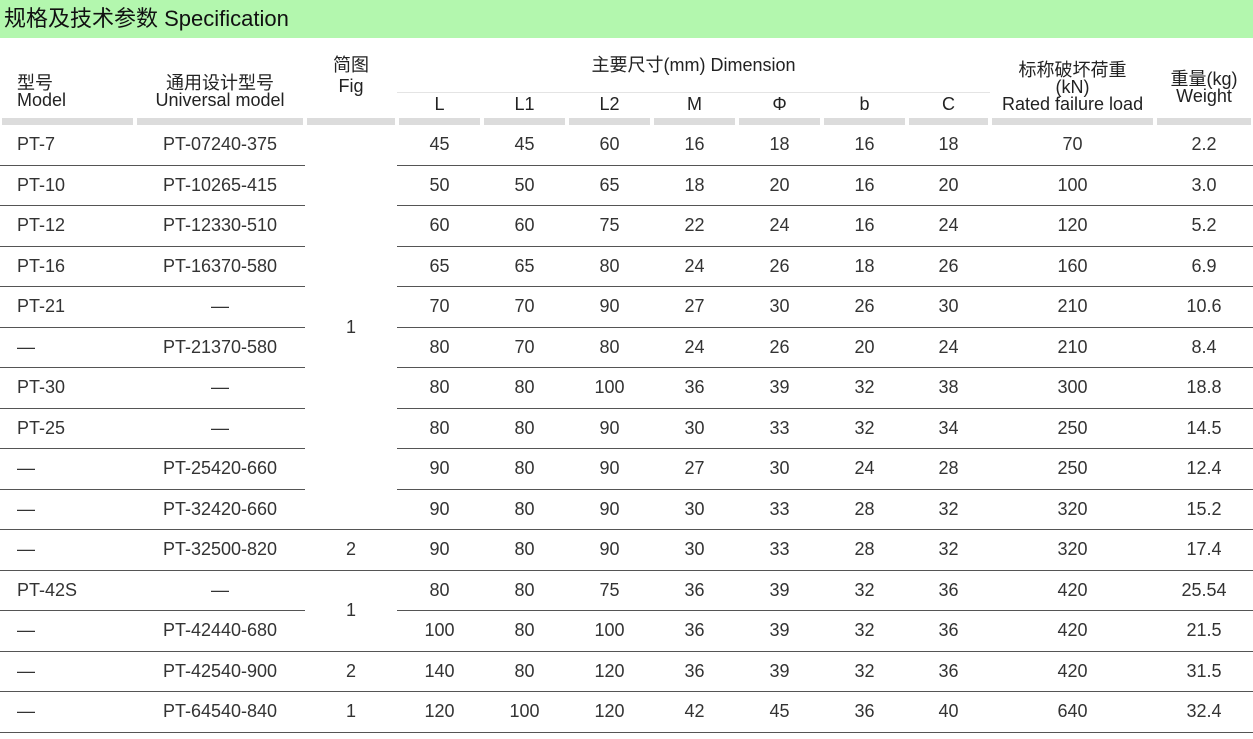 Image resolution: width=1253 pixels, height=739 pixels. Describe the element at coordinates (1204, 631) in the screenshot. I see `weight-cell: 21.5` at that location.